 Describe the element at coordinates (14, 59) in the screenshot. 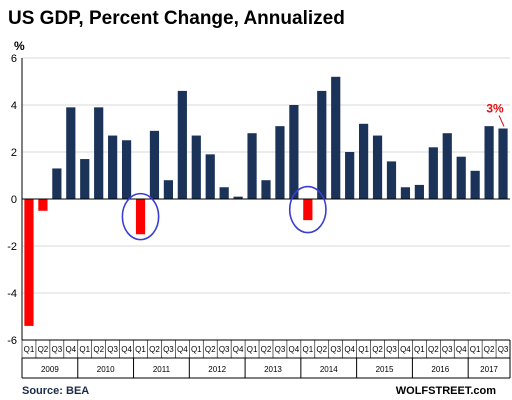

I see `y-tick-label: 6` at that location.